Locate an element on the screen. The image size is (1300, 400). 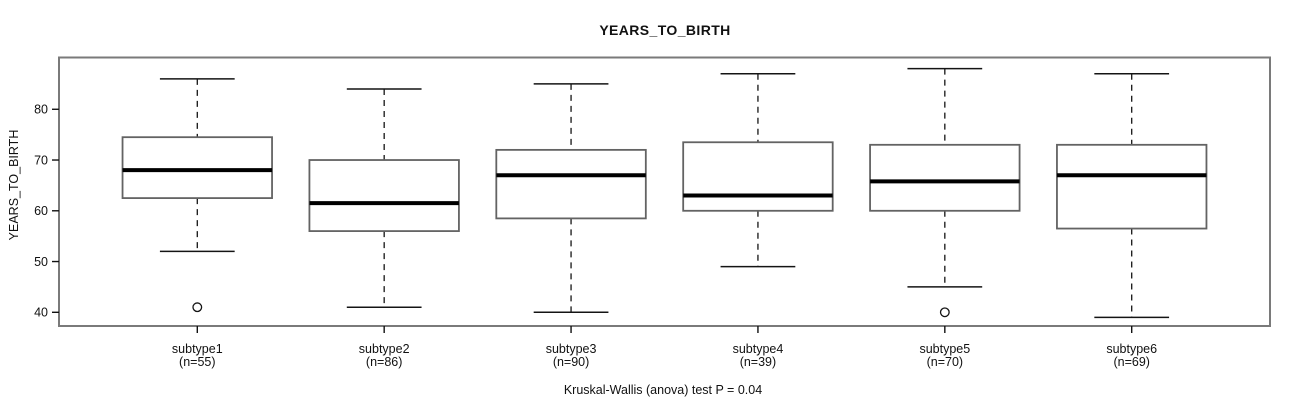
iqr-box-subtype1 is located at coordinates (197, 167).